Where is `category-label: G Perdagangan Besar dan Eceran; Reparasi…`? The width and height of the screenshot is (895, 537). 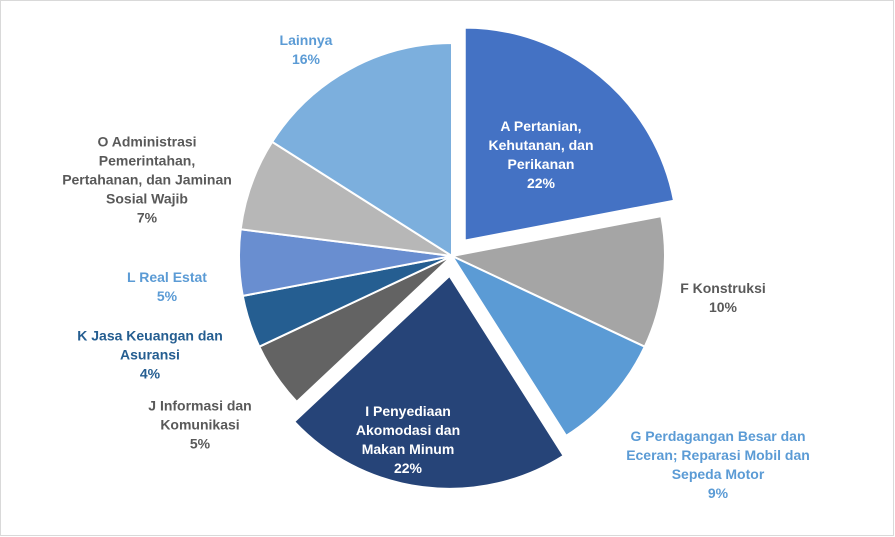
category-label: G Perdagangan Besar dan Eceran; Reparasi… is located at coordinates (718, 455).